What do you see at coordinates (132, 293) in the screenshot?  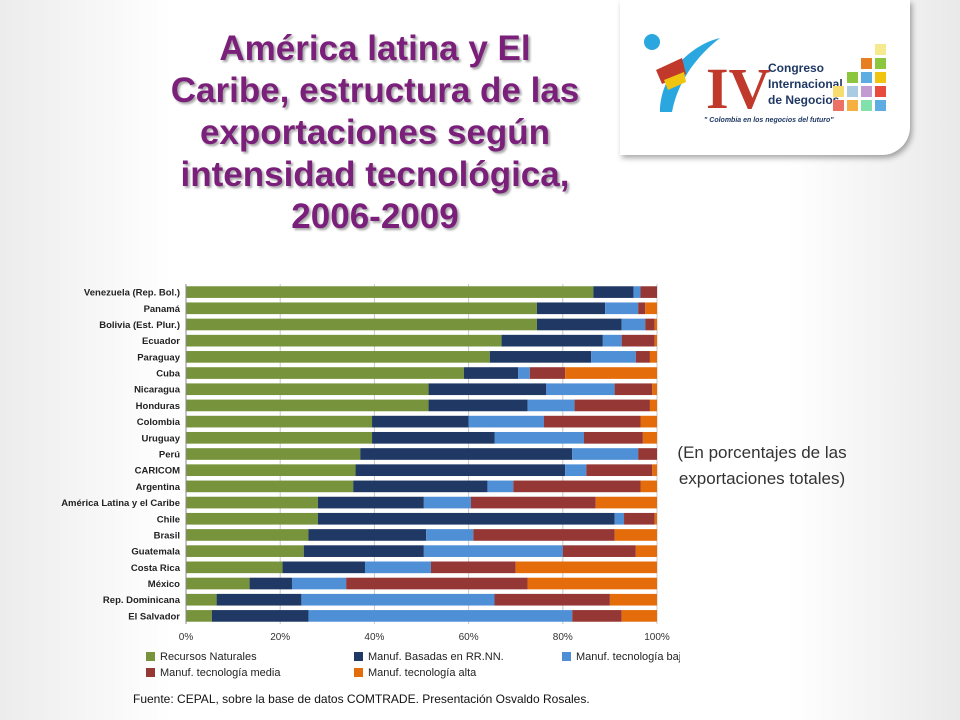 I see `category-label: Venezuela (Rep. Bol.)` at bounding box center [132, 293].